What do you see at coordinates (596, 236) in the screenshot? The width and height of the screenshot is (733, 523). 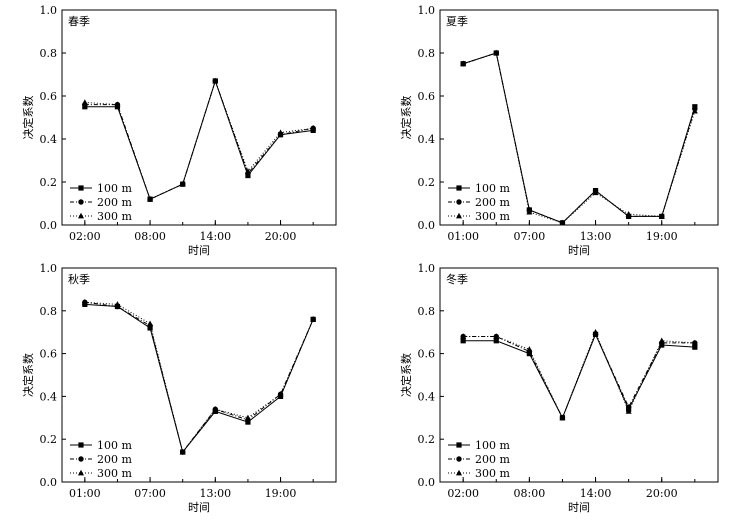 I see `x-tick-label: 13:00` at bounding box center [596, 236].